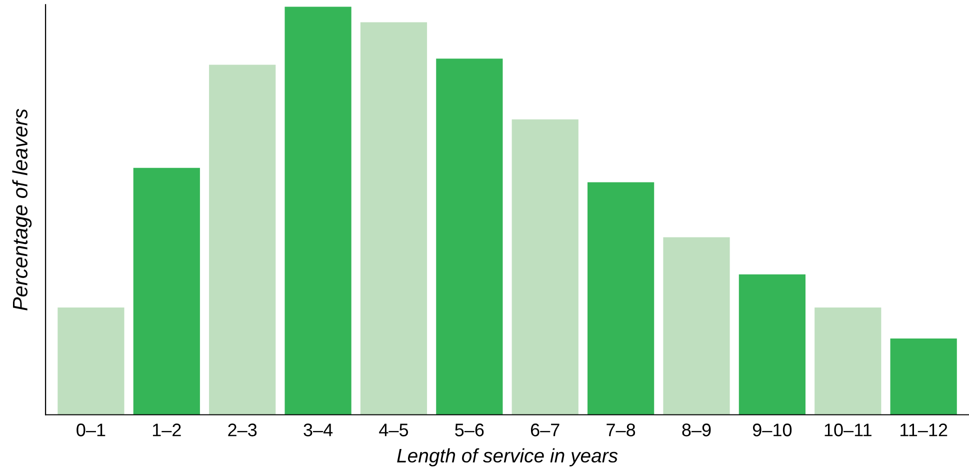  I want to click on x-tick-label: 4–5, so click(393, 430).